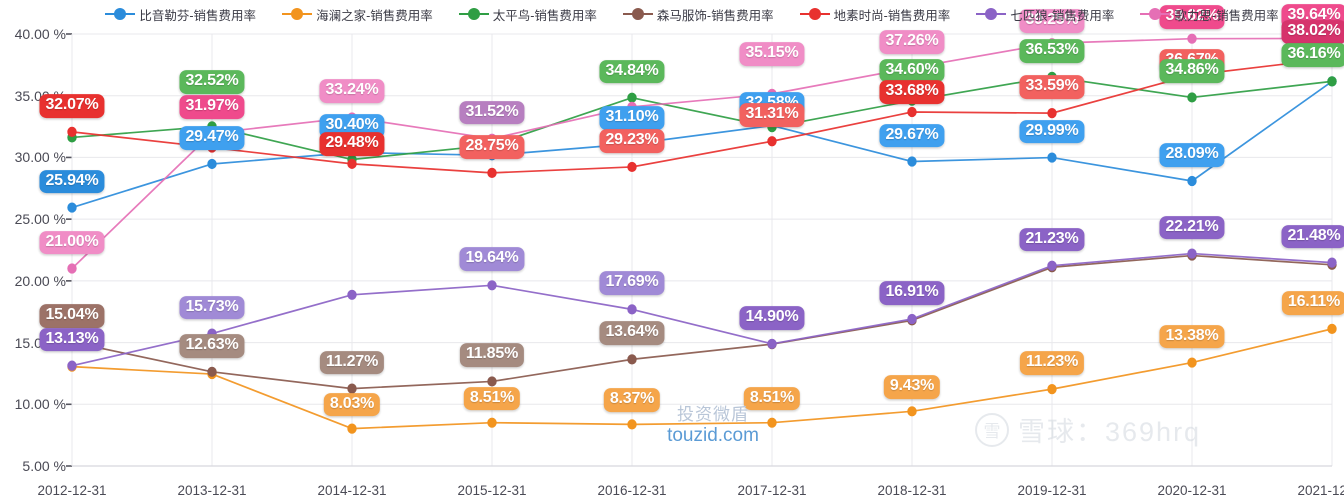 This screenshot has height=500, width=1344. I want to click on x-axis-label: 2021-12-31, so click(1320, 490).